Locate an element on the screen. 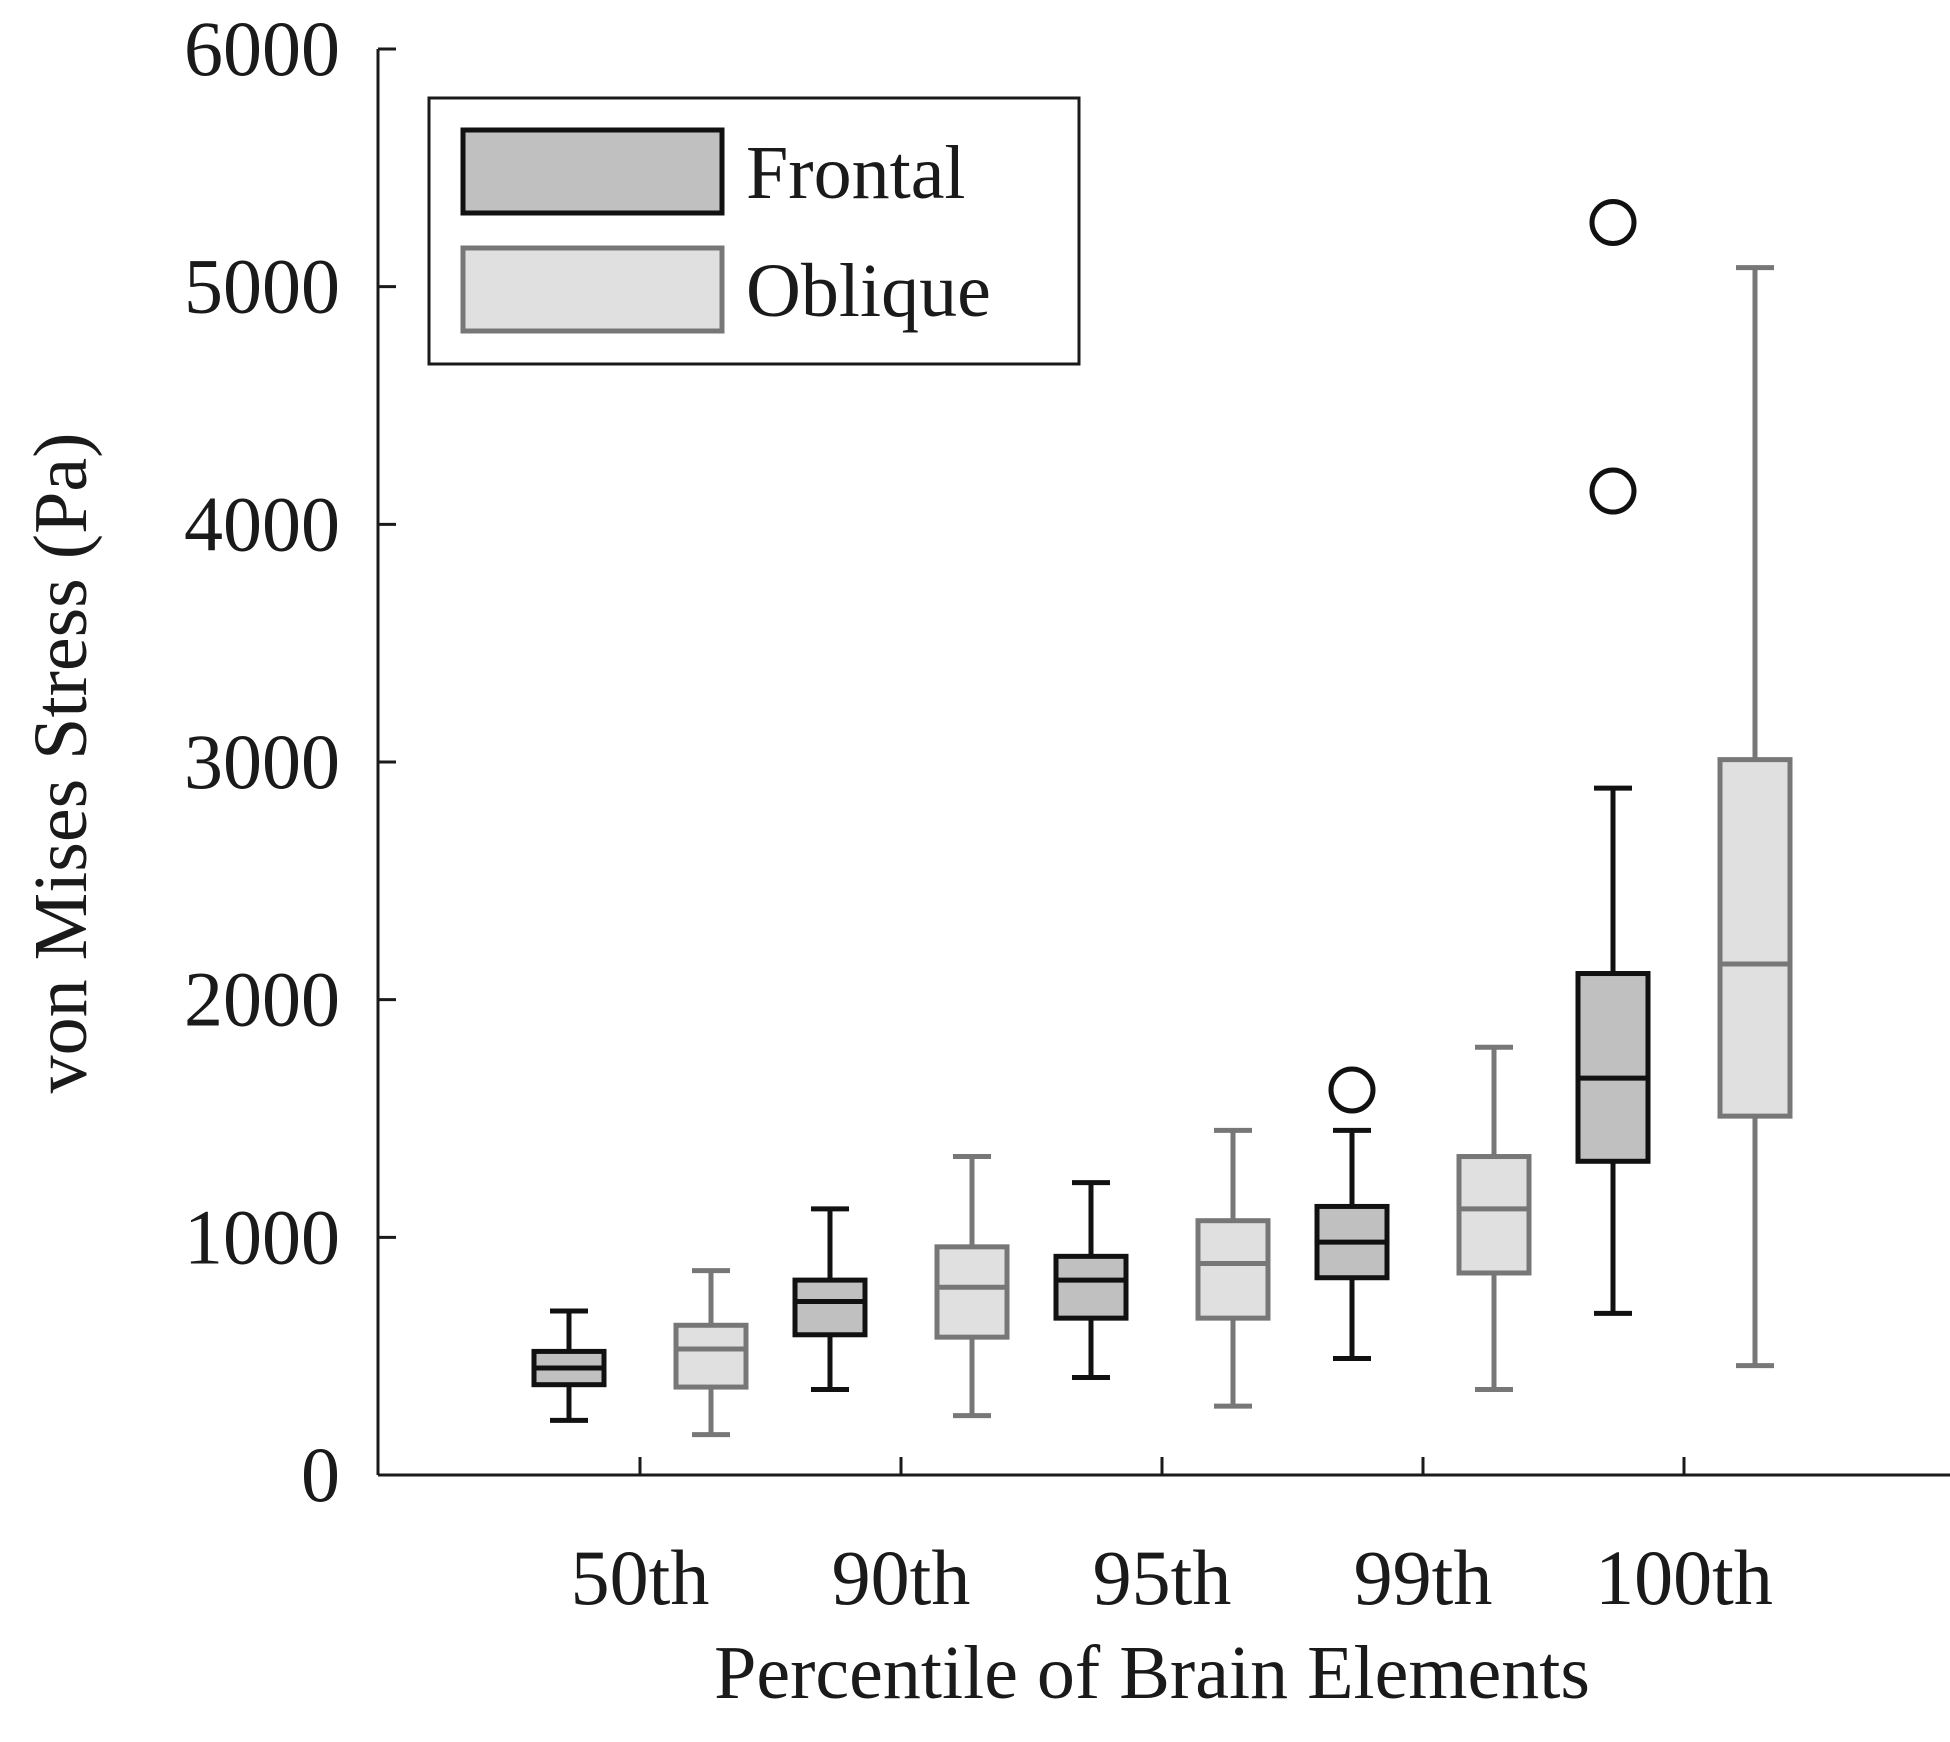  box-oblique-90th is located at coordinates (972, 1286).